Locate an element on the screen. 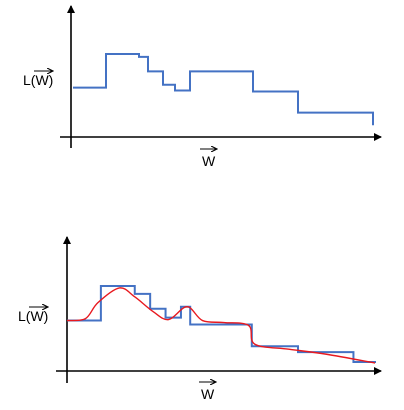  bottom-ylabel: L(W) is located at coordinates (33, 316).